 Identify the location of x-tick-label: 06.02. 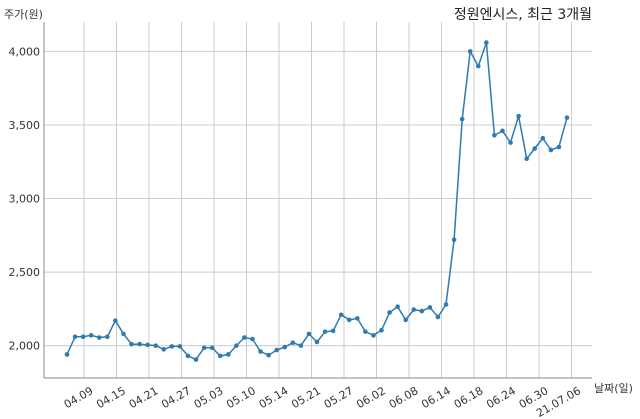
(371, 397).